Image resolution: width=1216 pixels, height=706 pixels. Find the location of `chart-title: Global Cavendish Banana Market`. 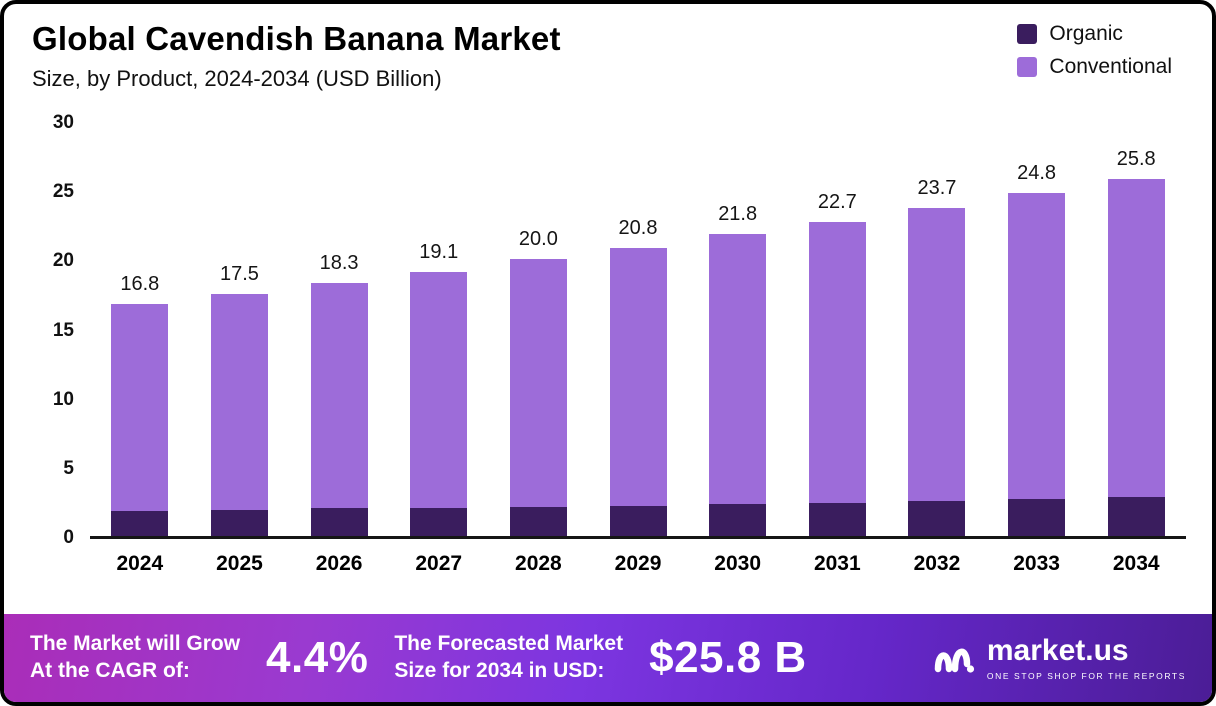

chart-title: Global Cavendish Banana Market is located at coordinates (296, 38).